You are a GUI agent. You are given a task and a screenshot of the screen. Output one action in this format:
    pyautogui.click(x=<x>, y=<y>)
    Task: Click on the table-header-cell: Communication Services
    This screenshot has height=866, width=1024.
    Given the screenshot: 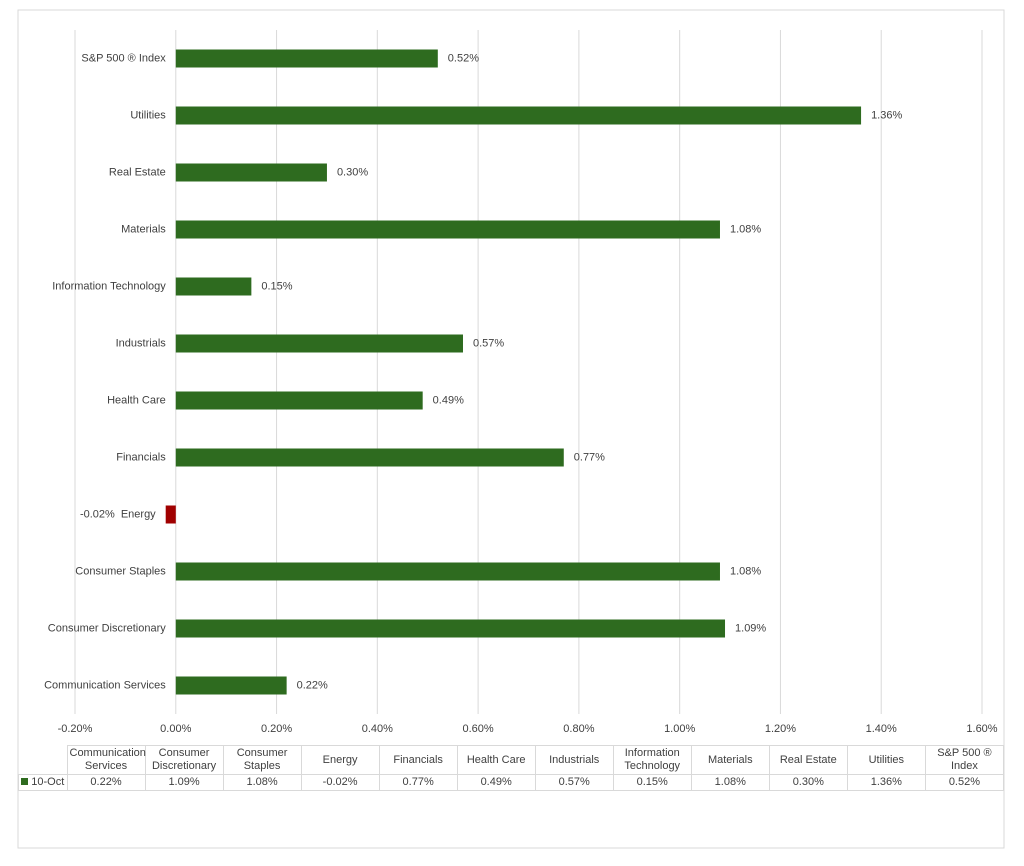 What is the action you would take?
    pyautogui.click(x=106, y=760)
    